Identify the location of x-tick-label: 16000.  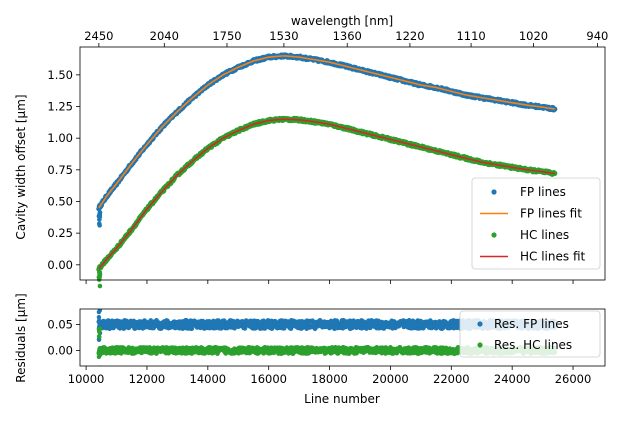
(268, 379).